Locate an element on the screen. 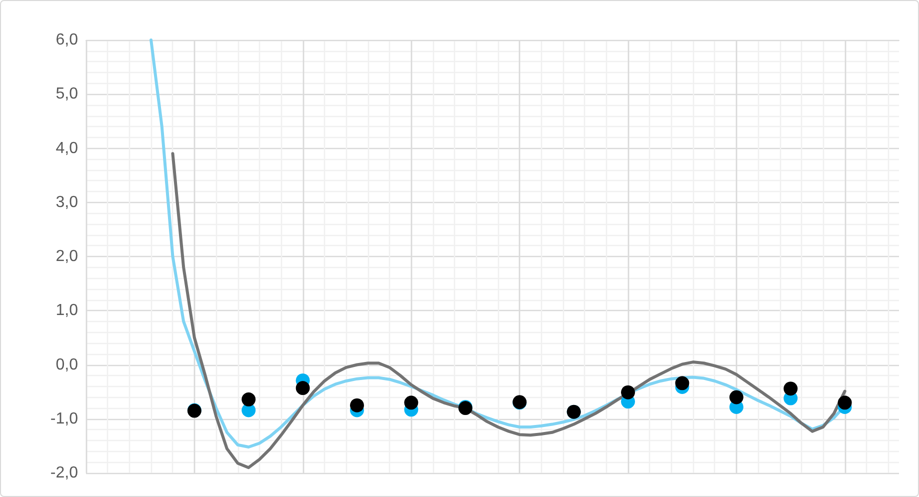  y-tick-label: 3,0 is located at coordinates (67, 202).